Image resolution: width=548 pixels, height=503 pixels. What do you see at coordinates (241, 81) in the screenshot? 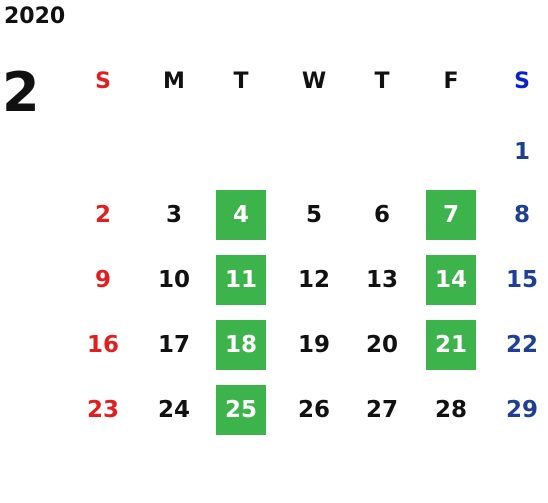
I see `weekday-label-tue: T` at bounding box center [241, 81].